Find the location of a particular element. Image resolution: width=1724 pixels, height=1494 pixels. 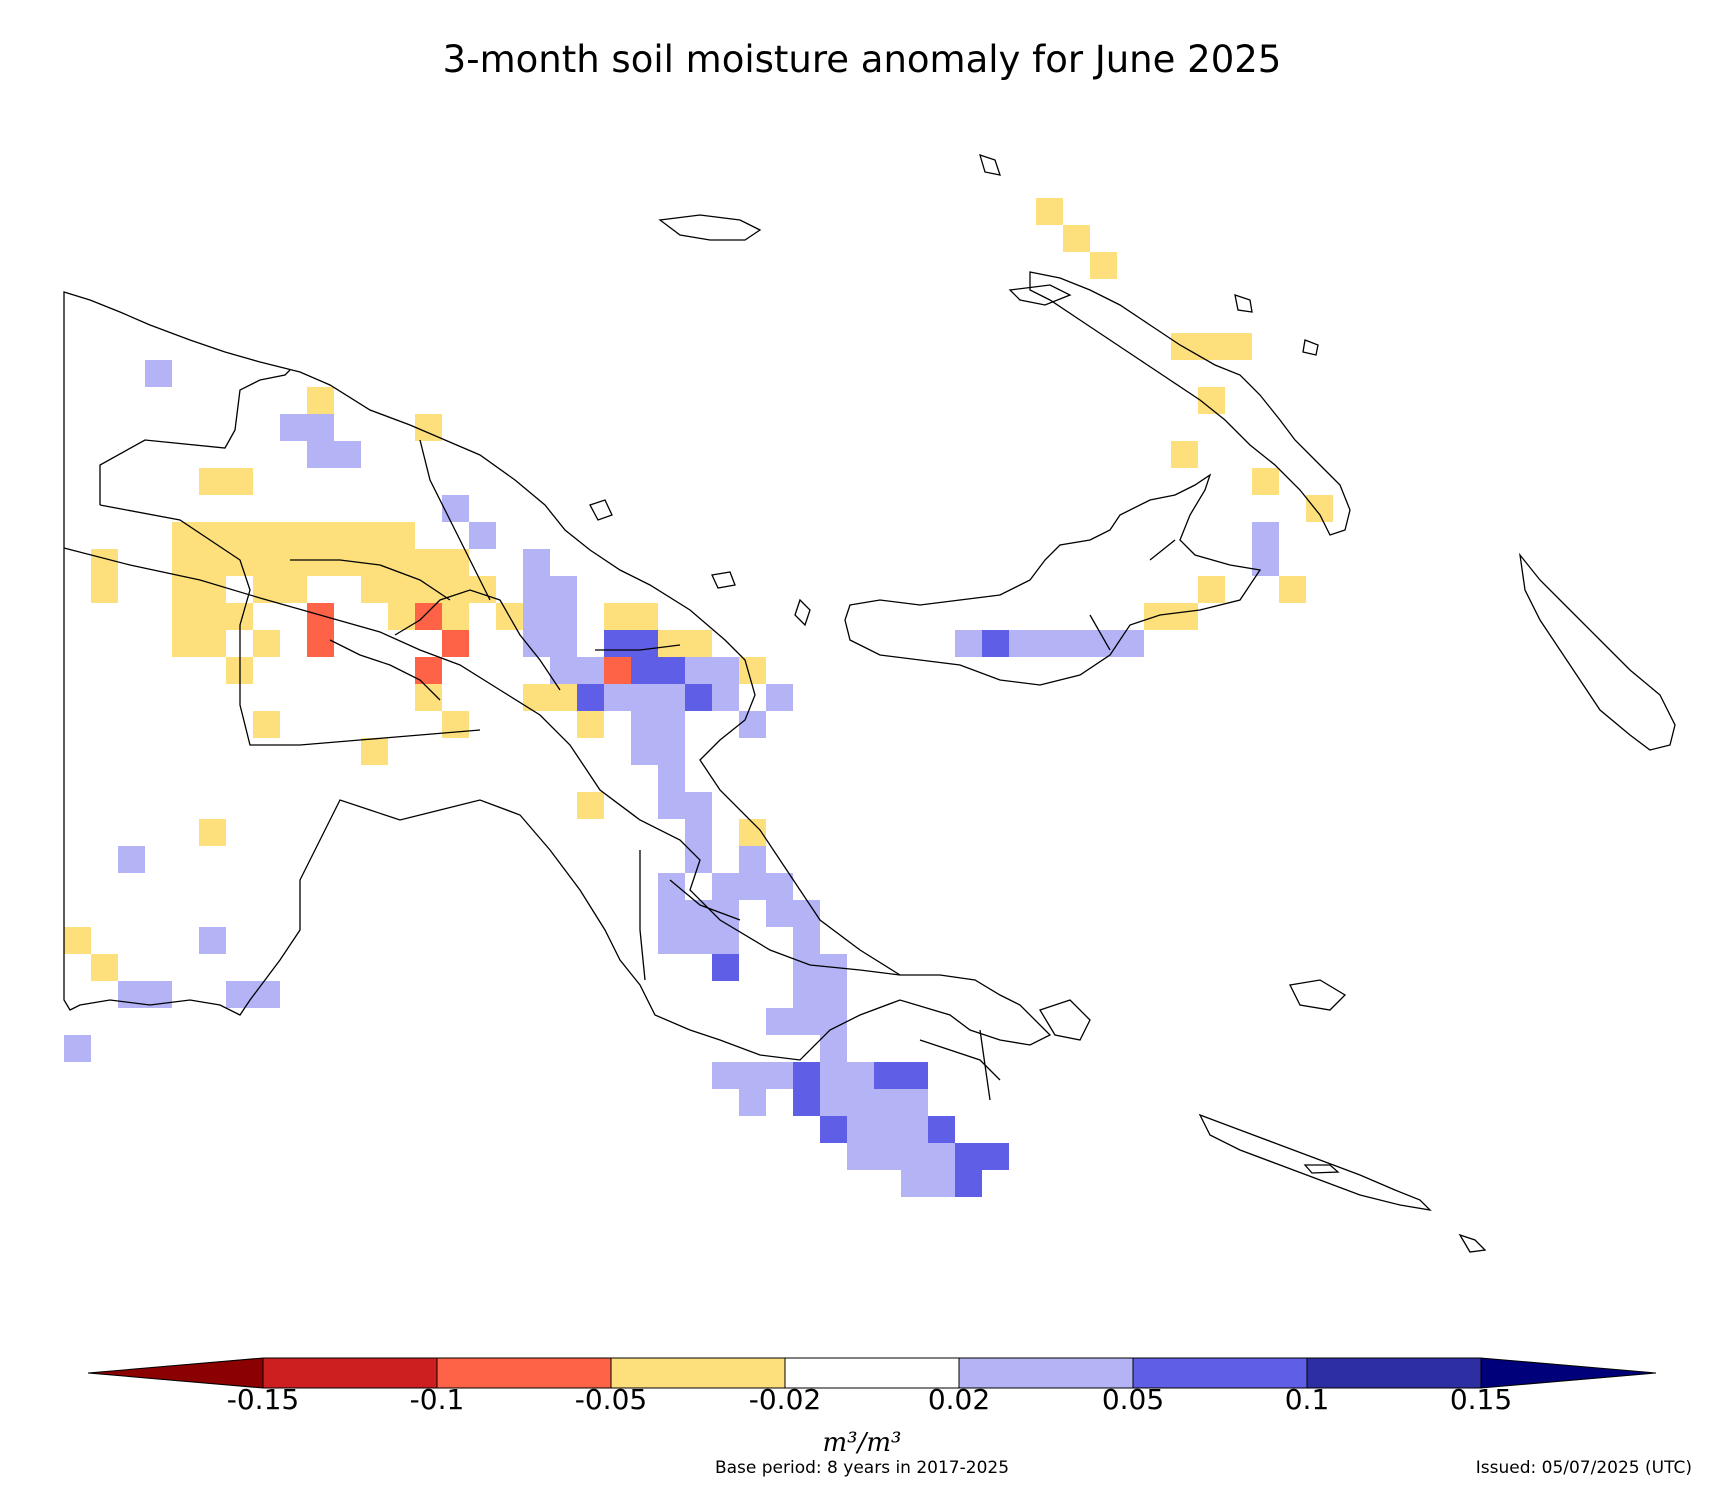

issued-date: Issued: 05/07/2025 (UTC) is located at coordinates (1583, 1468).